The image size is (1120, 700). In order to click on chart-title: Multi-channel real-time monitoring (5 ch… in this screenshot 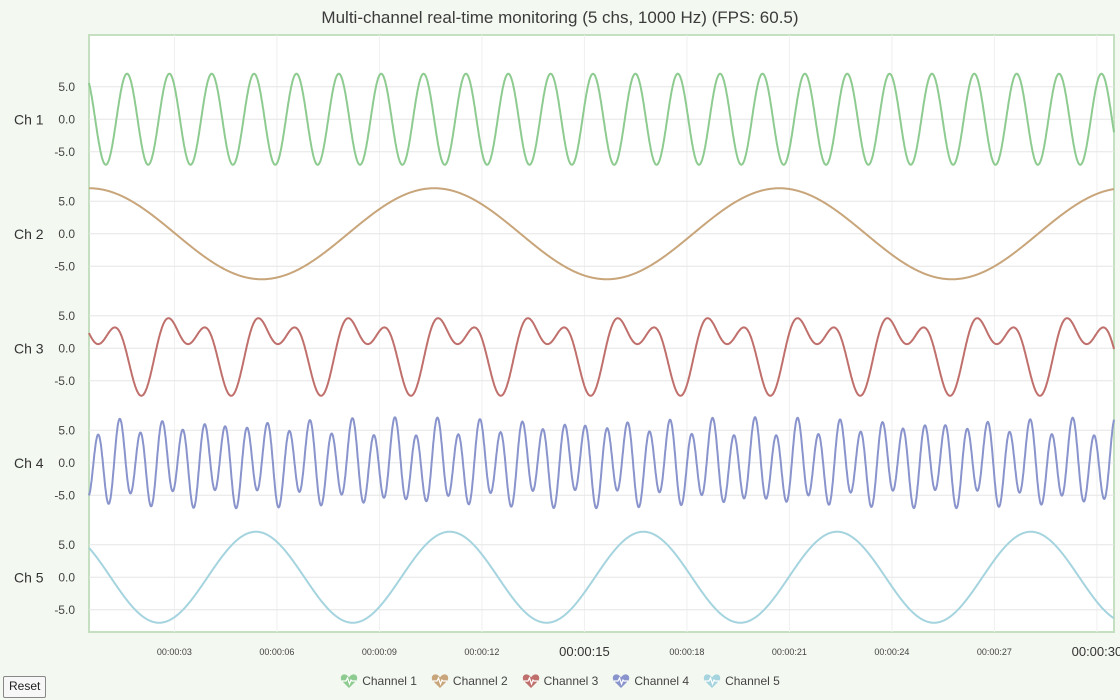, I will do `click(560, 17)`.